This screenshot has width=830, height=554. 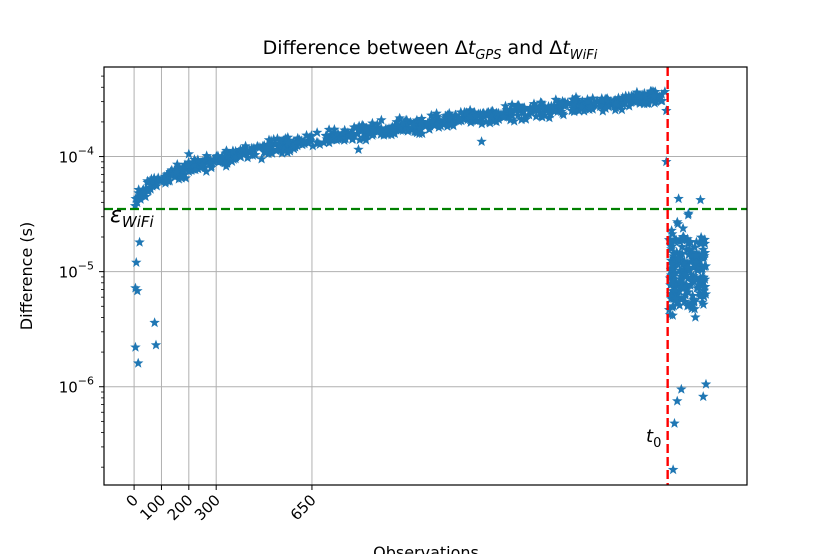 I want to click on hline-label: εWiFi, so click(x=132, y=217).